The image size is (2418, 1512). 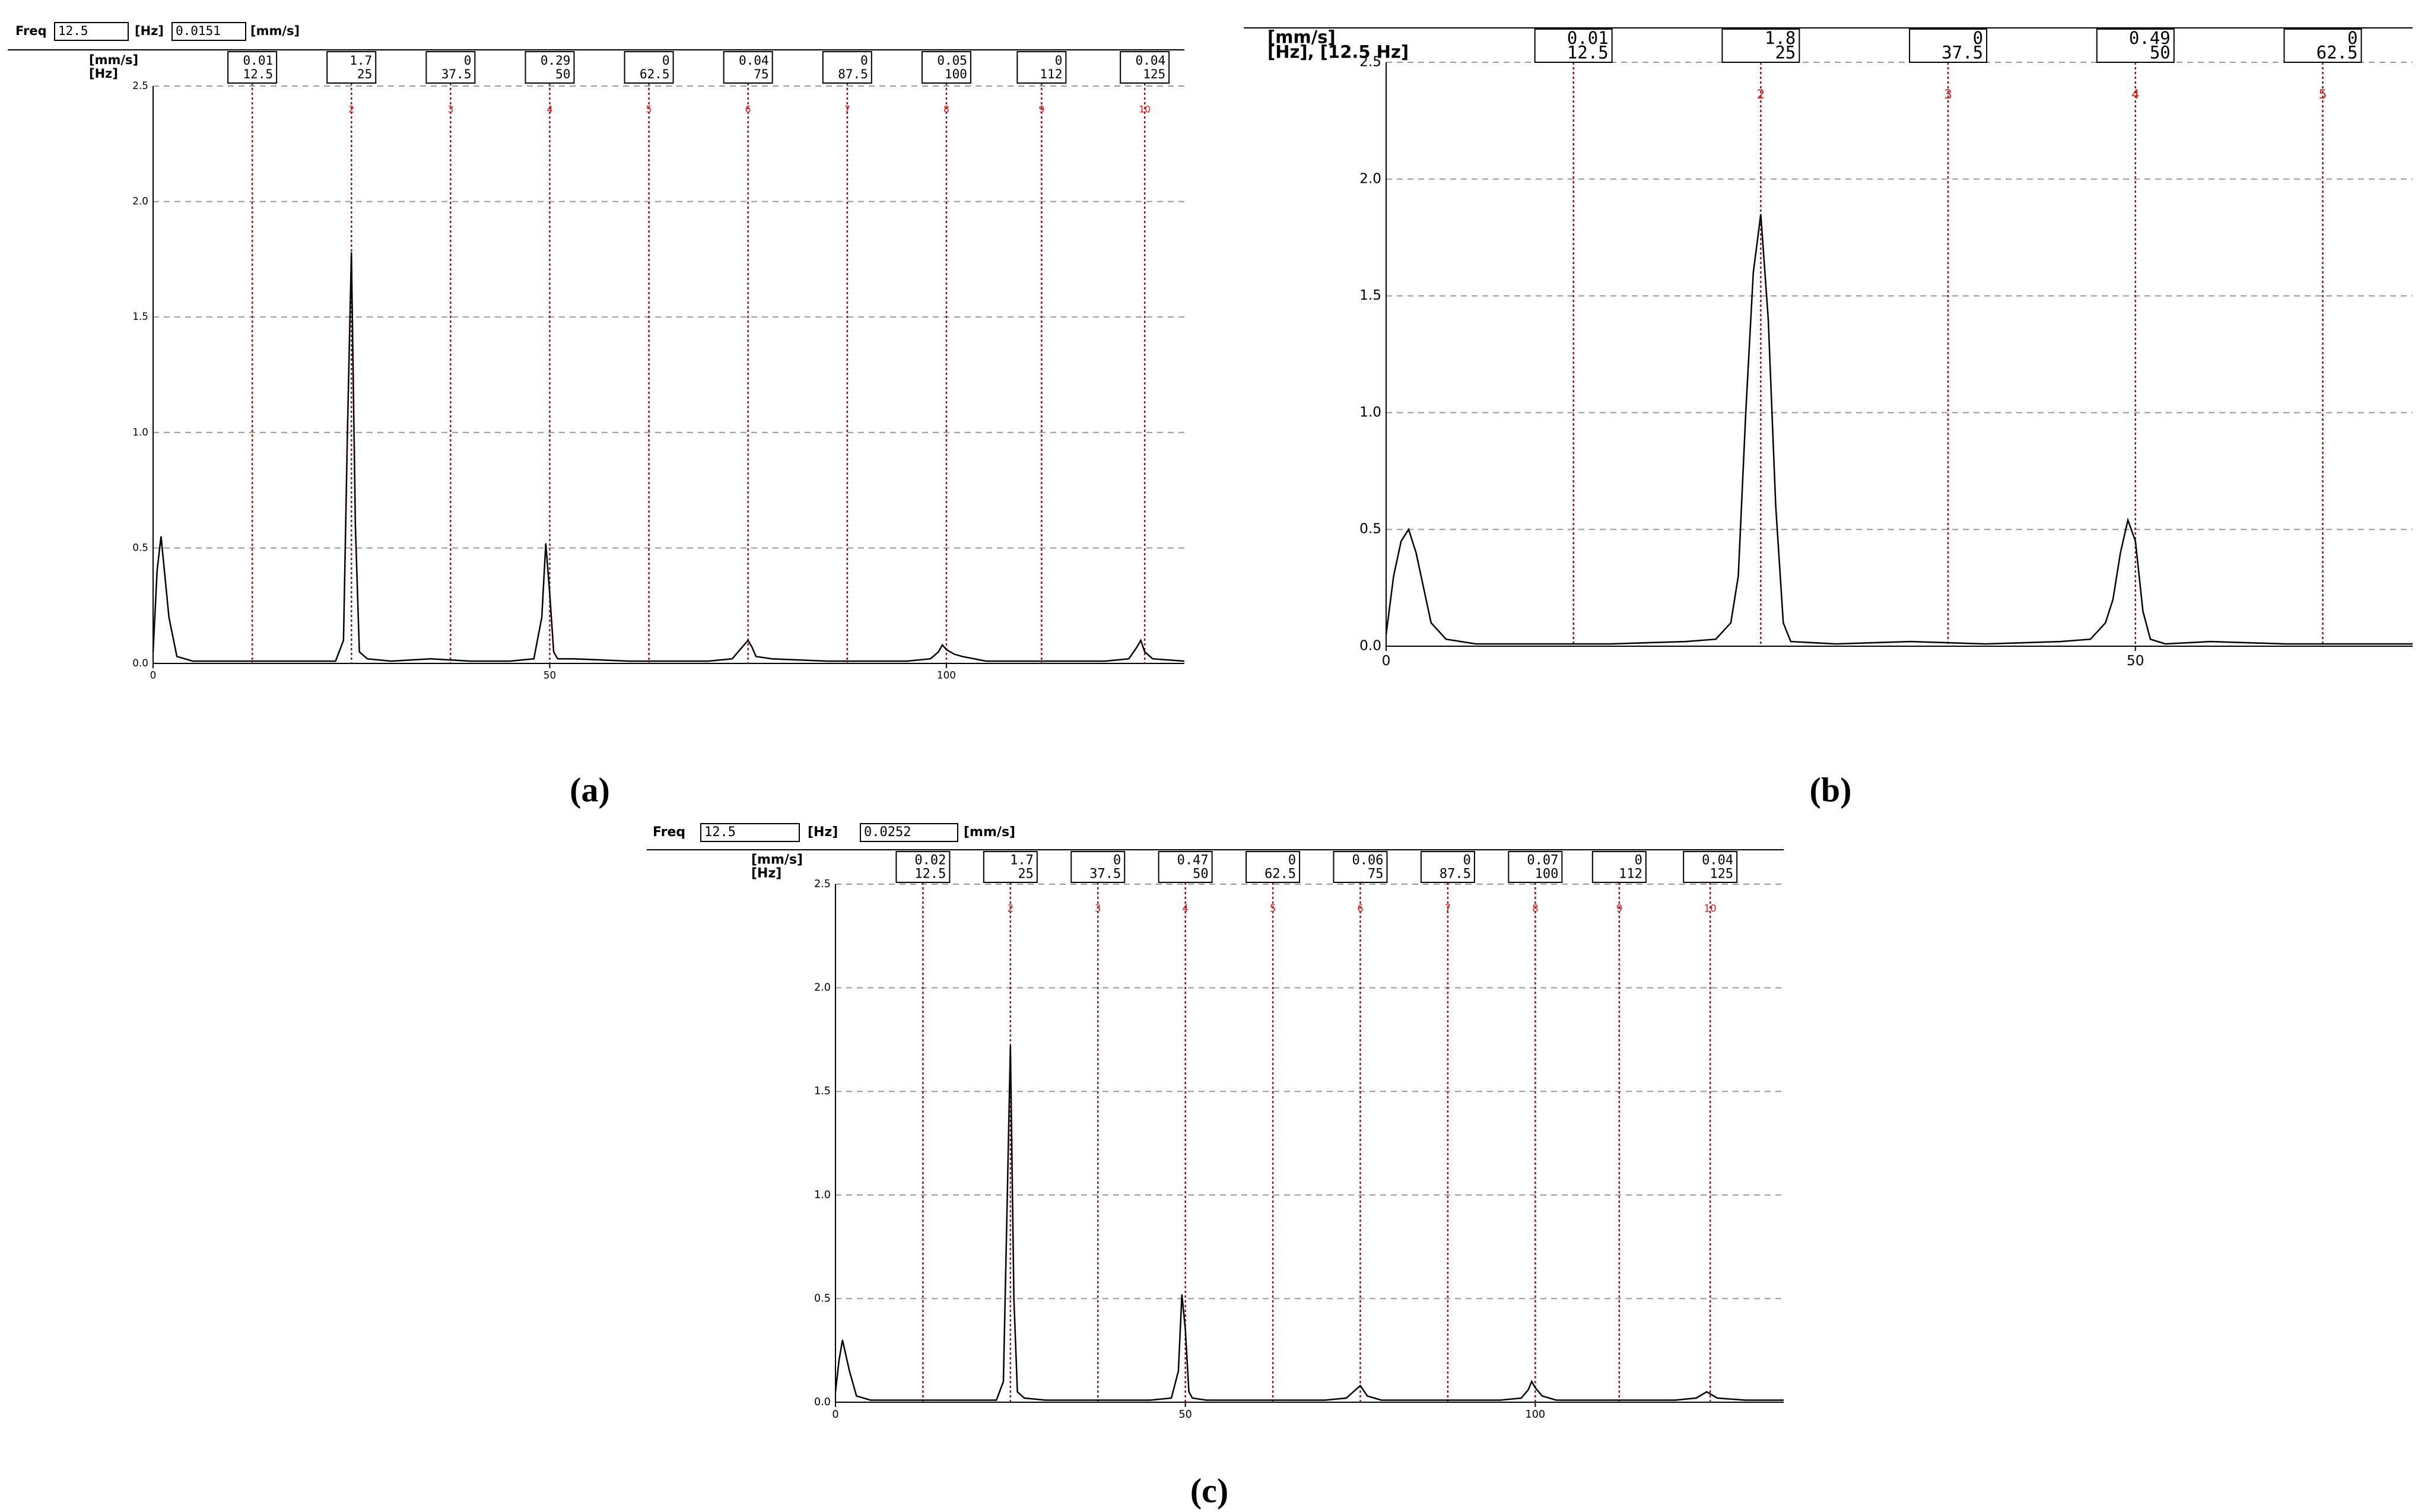 I want to click on harmonic-number: 9, so click(x=1041, y=109).